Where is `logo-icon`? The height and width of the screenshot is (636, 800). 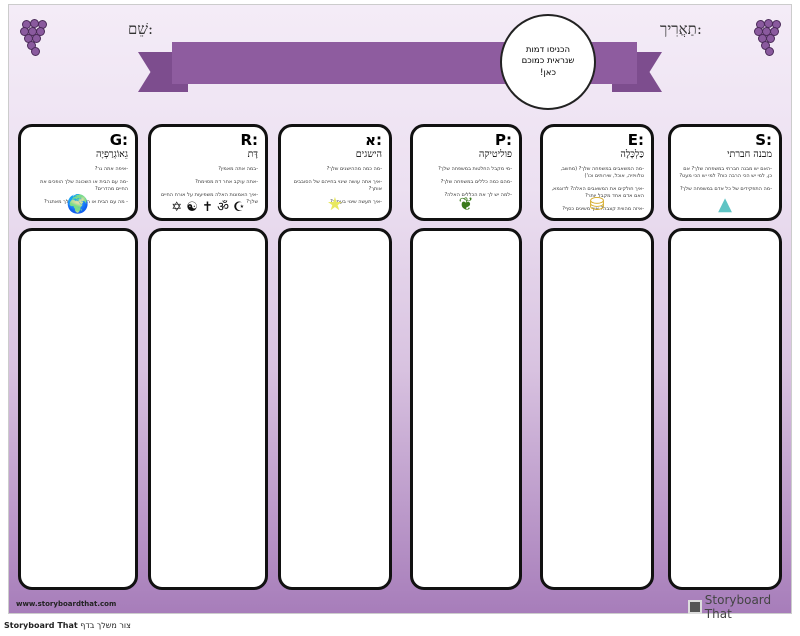
logo-icon is located at coordinates (695, 607).